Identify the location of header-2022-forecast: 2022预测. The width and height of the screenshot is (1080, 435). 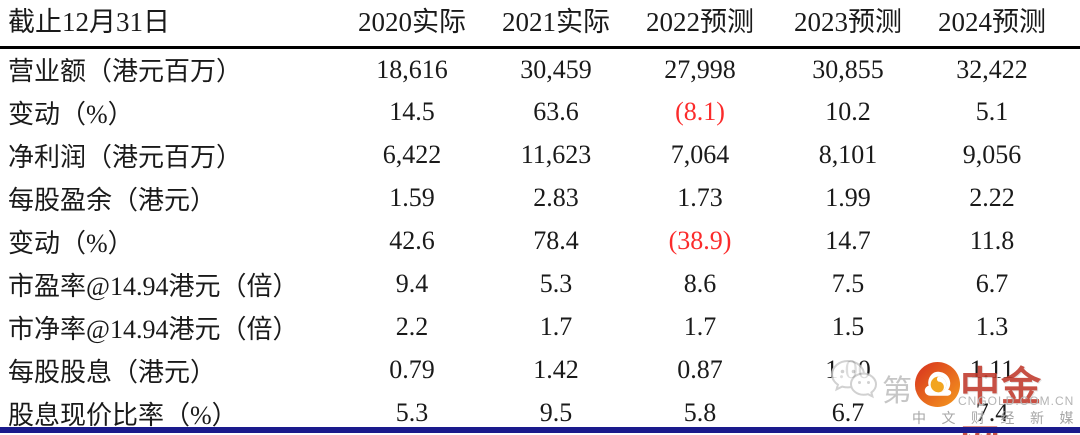
(700, 24).